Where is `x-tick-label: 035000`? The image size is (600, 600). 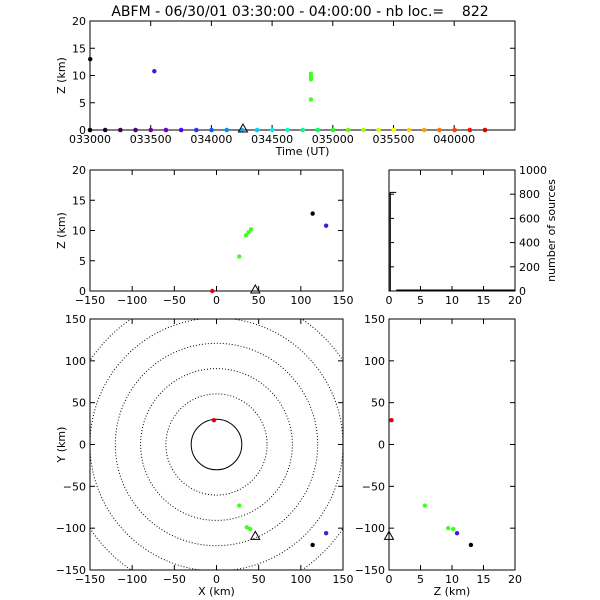
x-tick-label: 035000 is located at coordinates (333, 139).